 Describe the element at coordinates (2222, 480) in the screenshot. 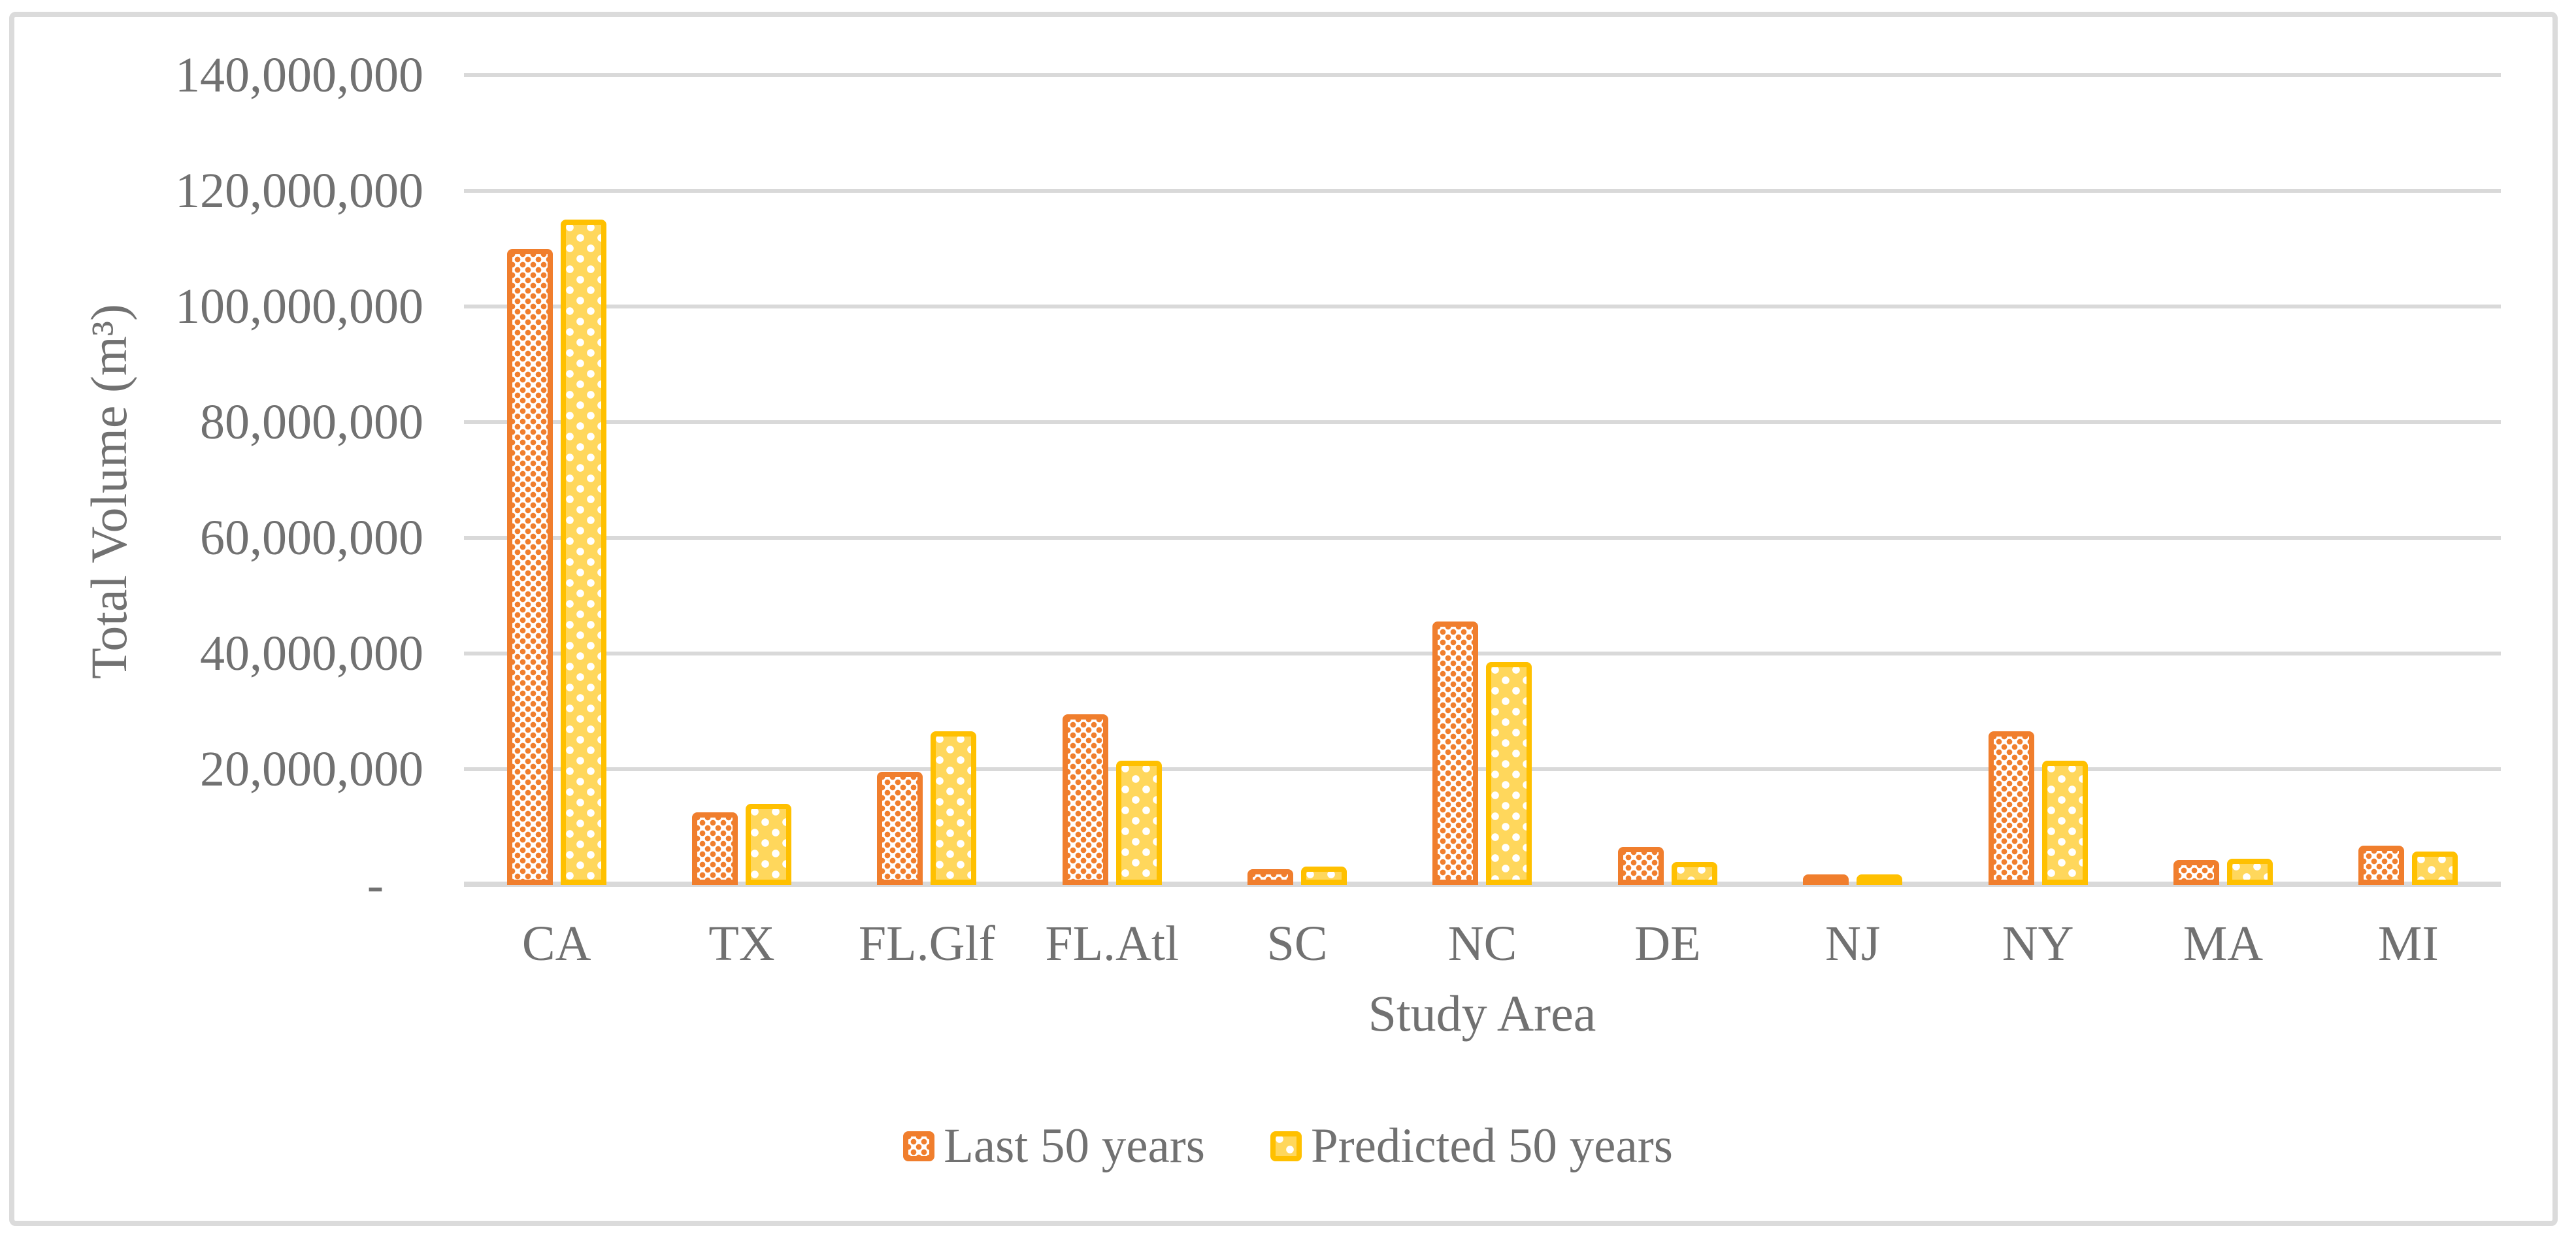

I see `category-slot-ma` at that location.